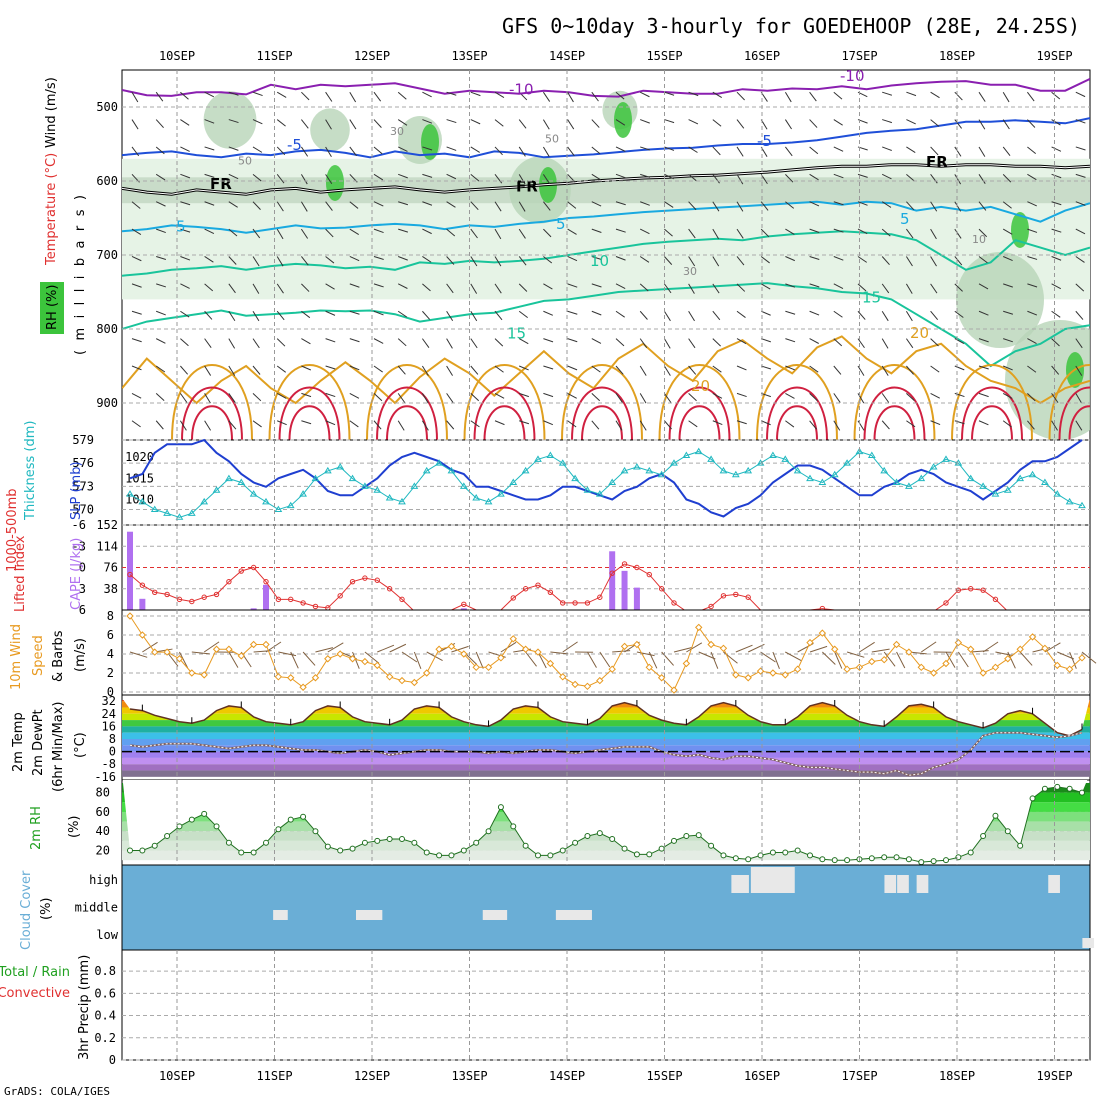  I want to click on cape-bar, so click(463, 609).